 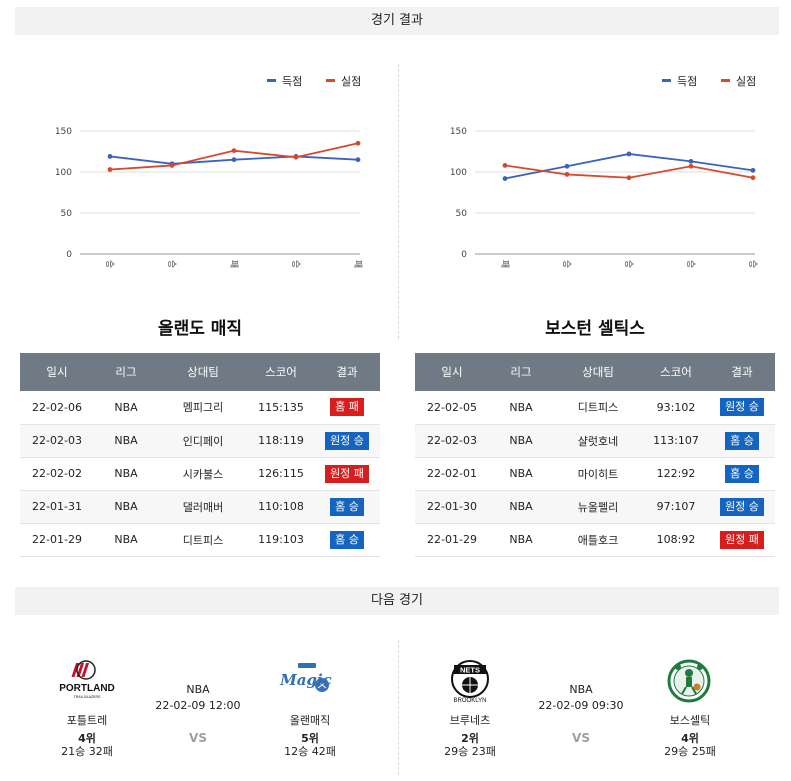 I want to click on boston-celtics-logo, so click(x=689, y=680).